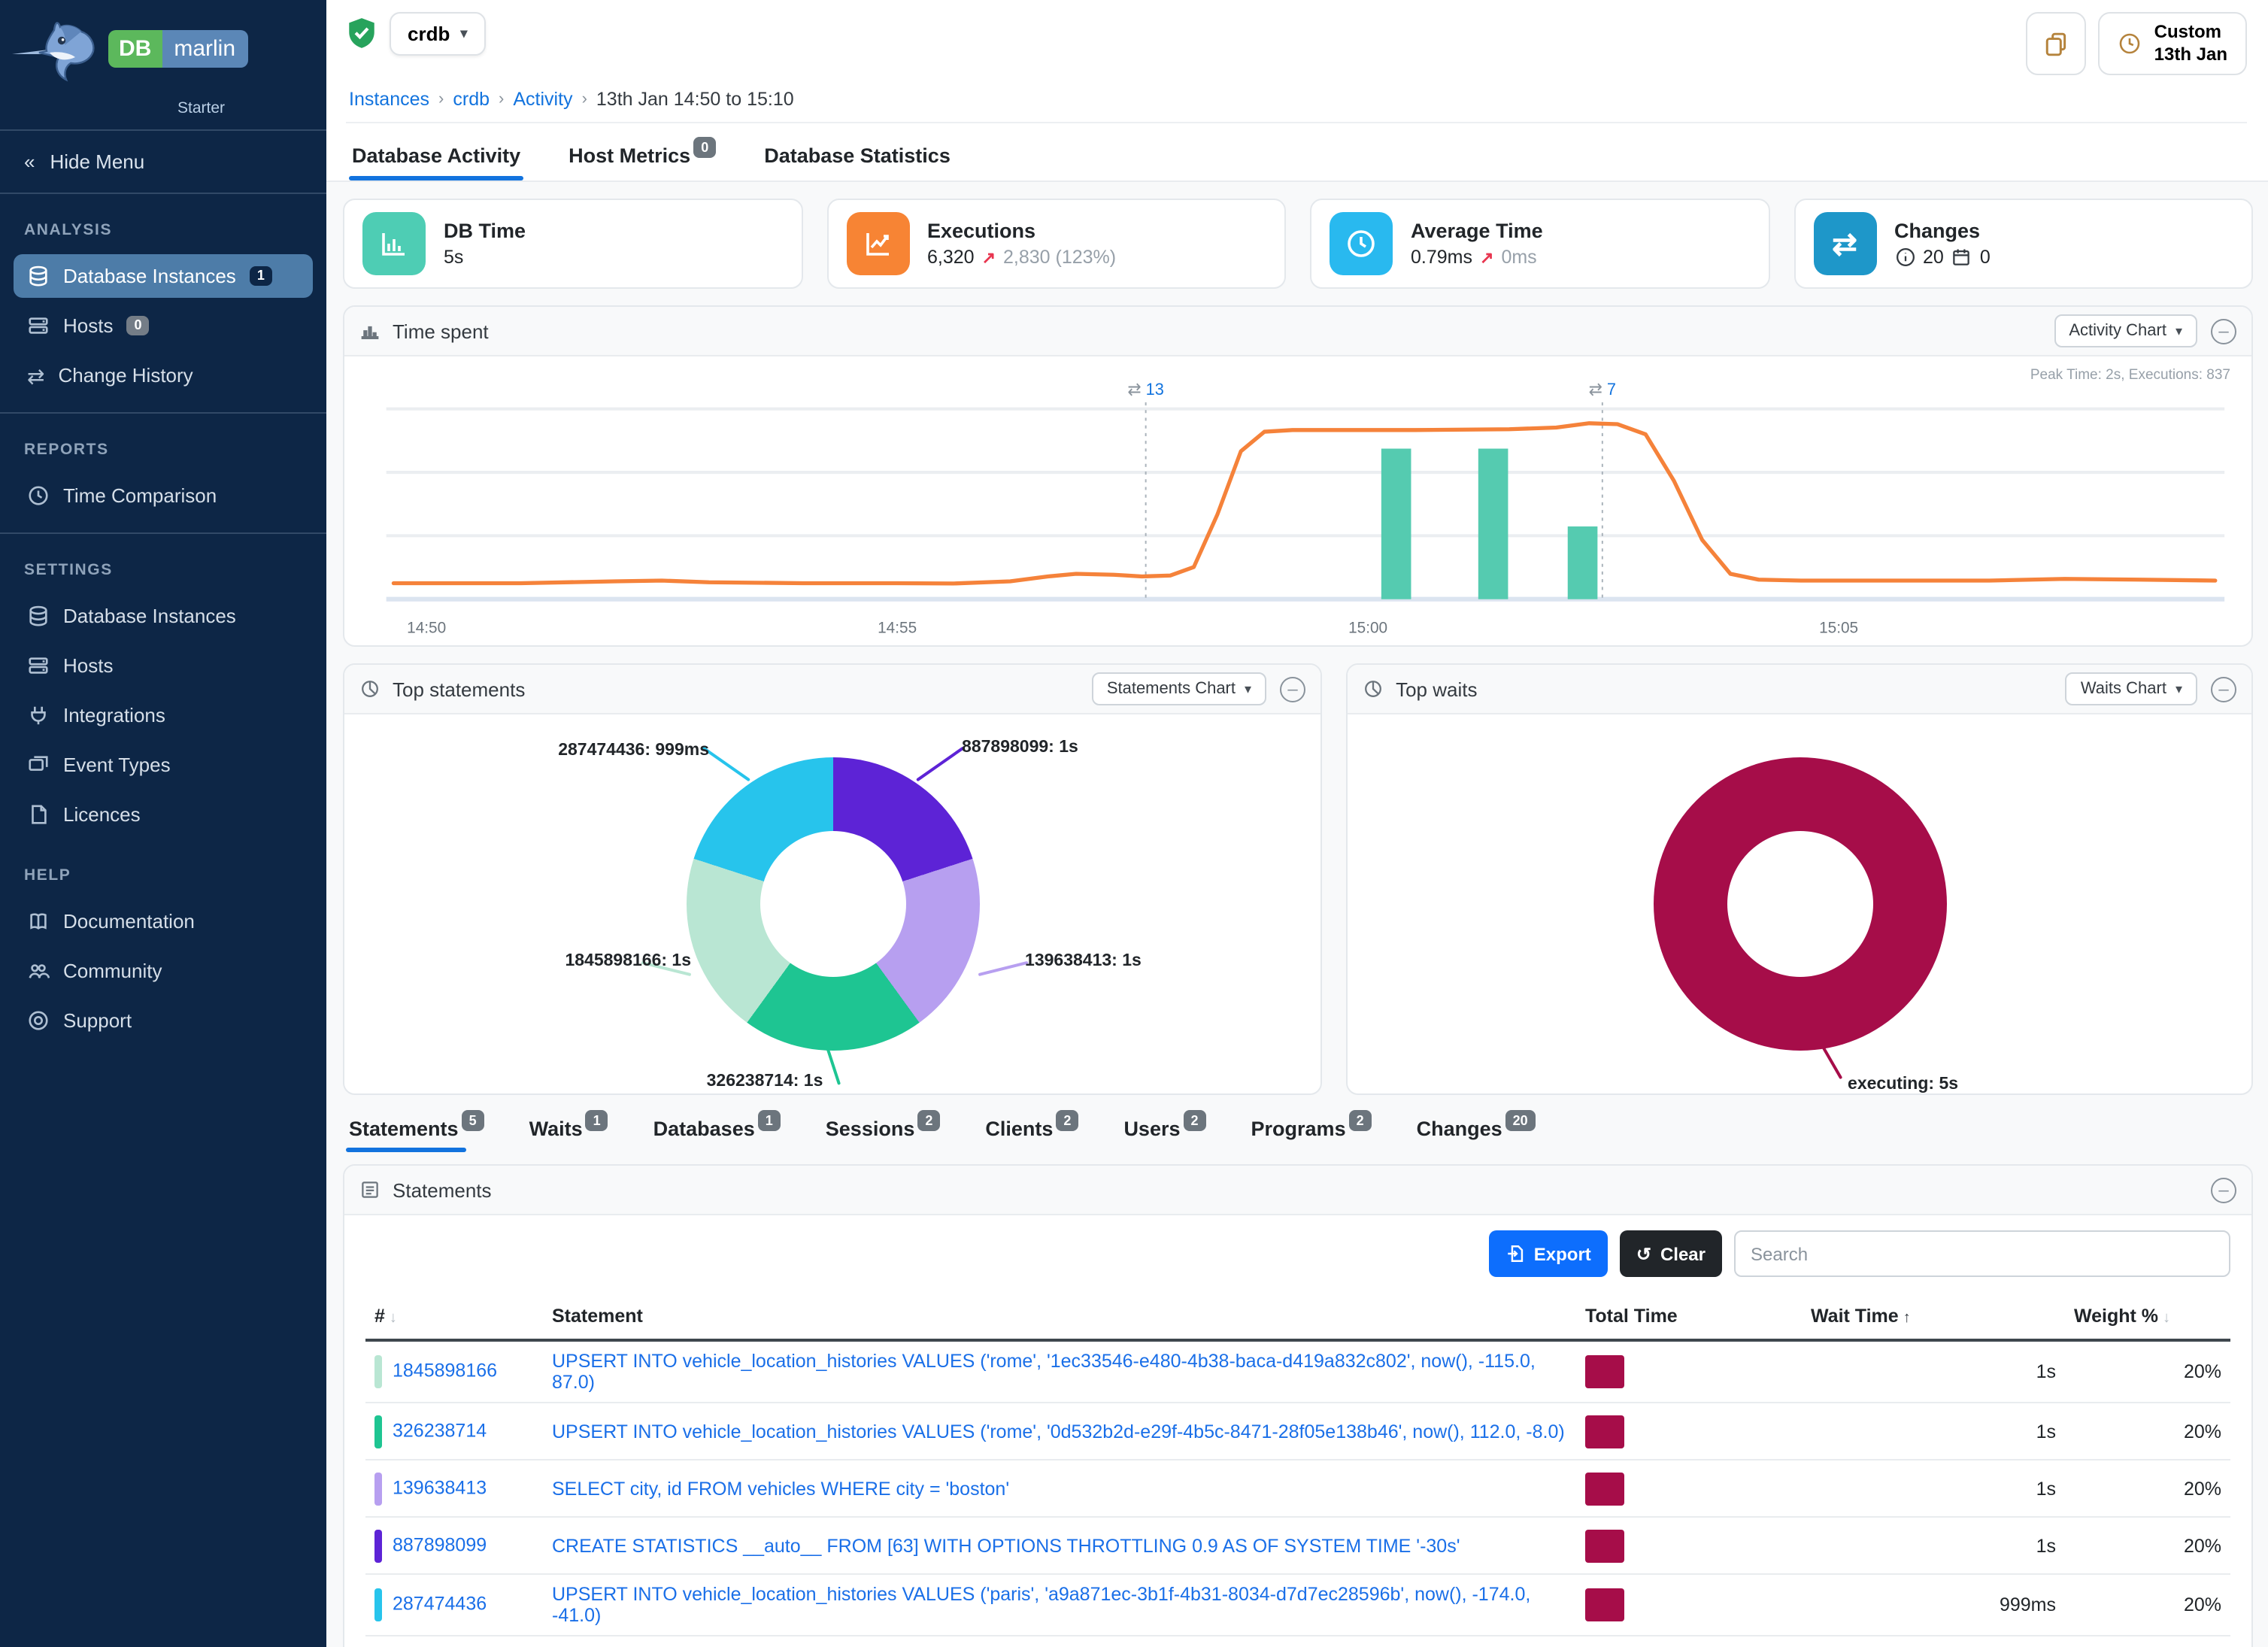  What do you see at coordinates (717, 1131) in the screenshot?
I see `tab-databases: Databases 1` at bounding box center [717, 1131].